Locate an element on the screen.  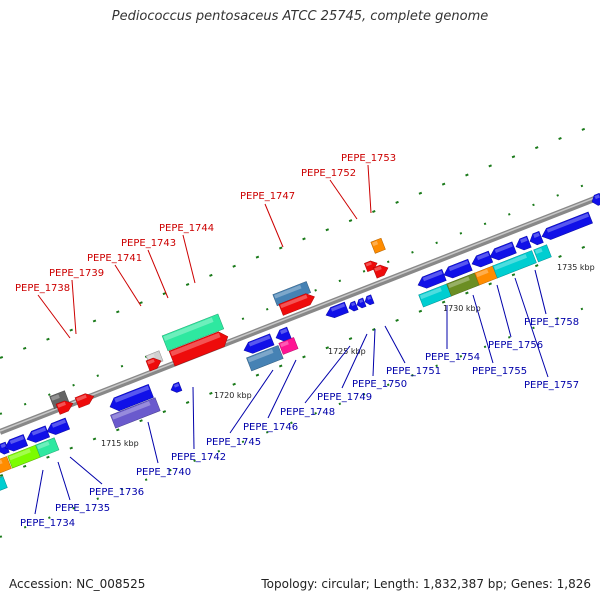
gene-label: PEPE_1739 is located at coordinates (76, 273).